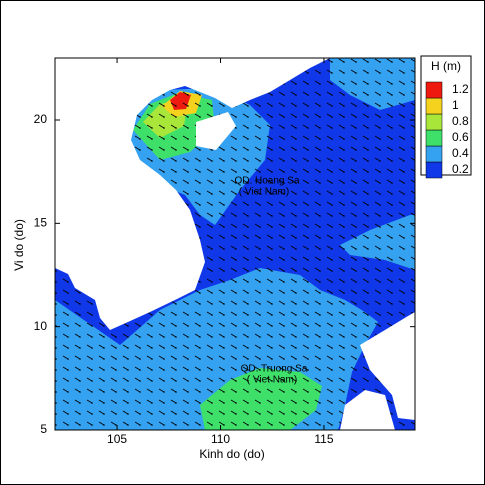 Image resolution: width=485 pixels, height=485 pixels. I want to click on legend-title: H (m), so click(446, 66).